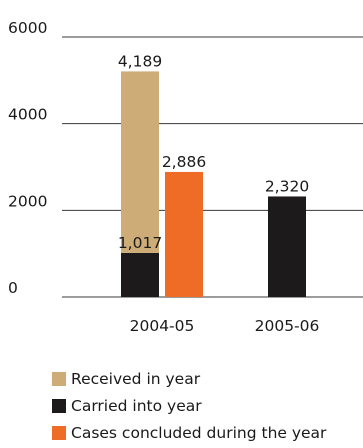 The image size is (363, 448). I want to click on y-tick-label: 2000, so click(27, 201).